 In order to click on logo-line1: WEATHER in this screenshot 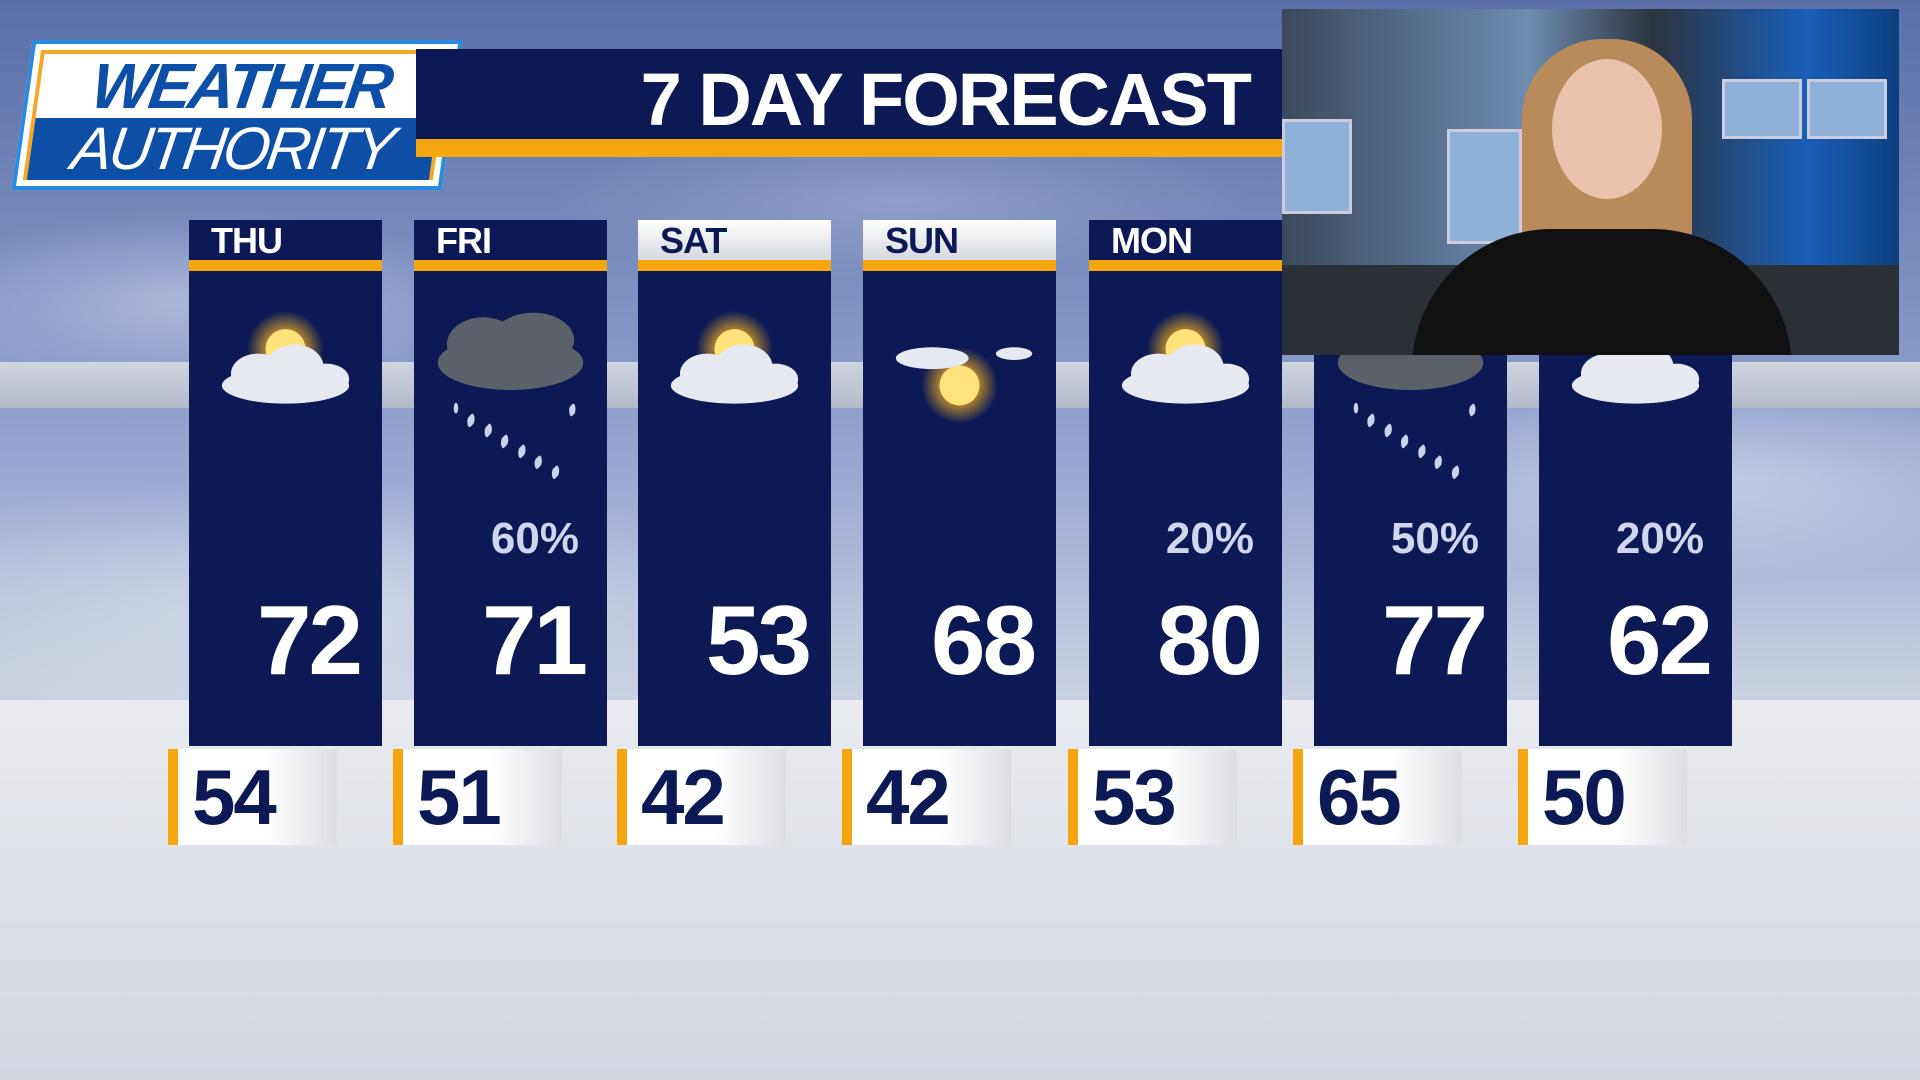, I will do `click(241, 86)`.